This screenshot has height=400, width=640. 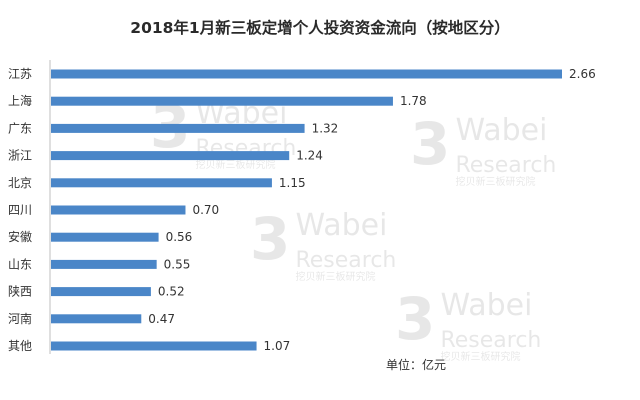 I want to click on category-label: 北京, so click(x=20, y=183).